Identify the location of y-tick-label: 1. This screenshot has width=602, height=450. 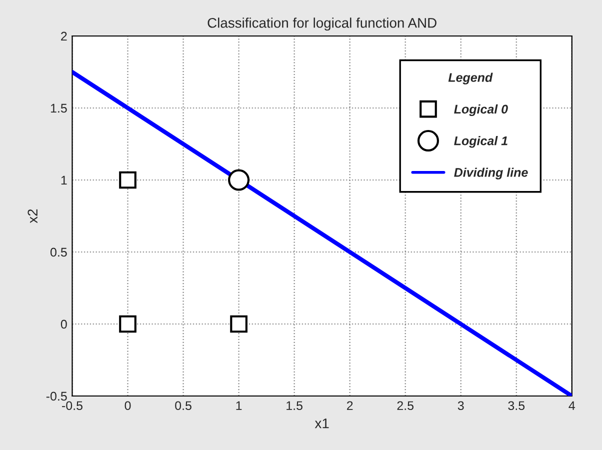
(64, 180).